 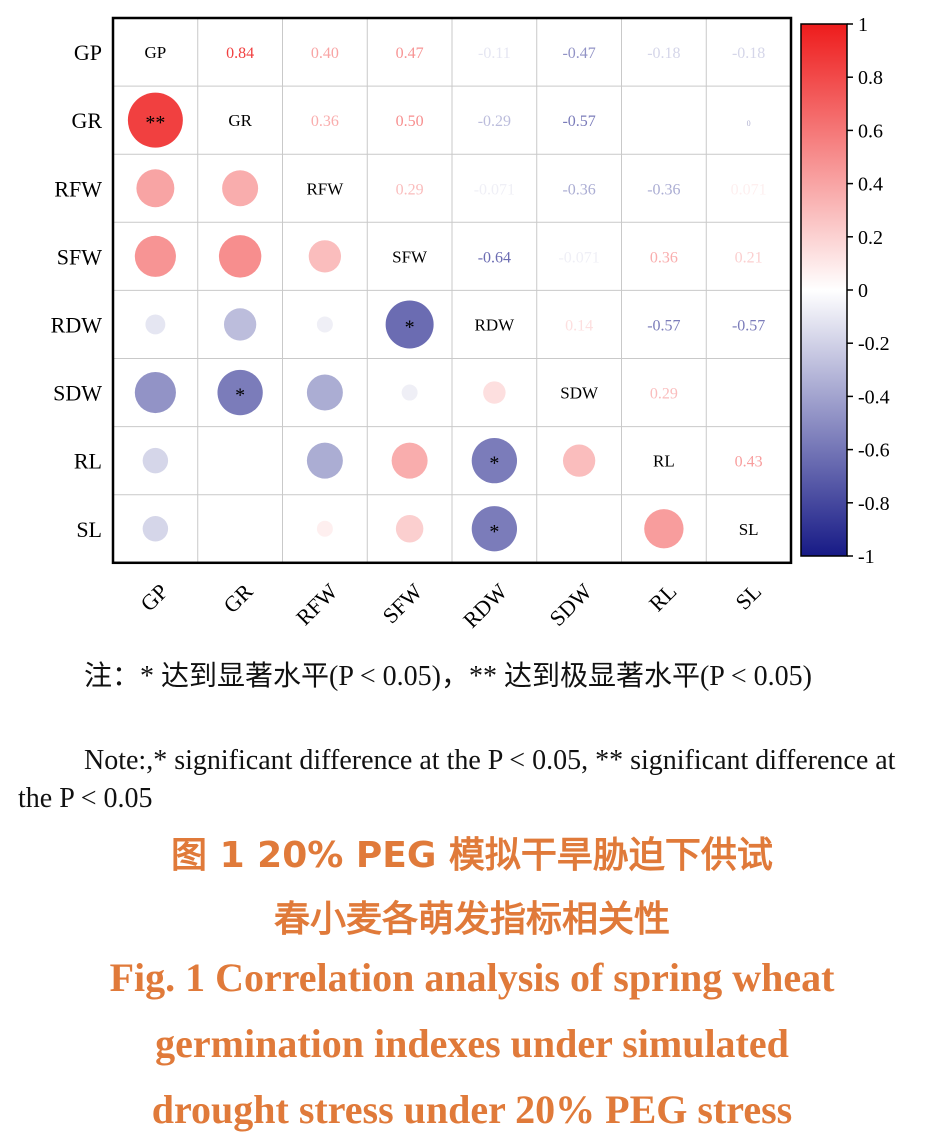 I want to click on x-tick-label: RL, so click(x=663, y=598).